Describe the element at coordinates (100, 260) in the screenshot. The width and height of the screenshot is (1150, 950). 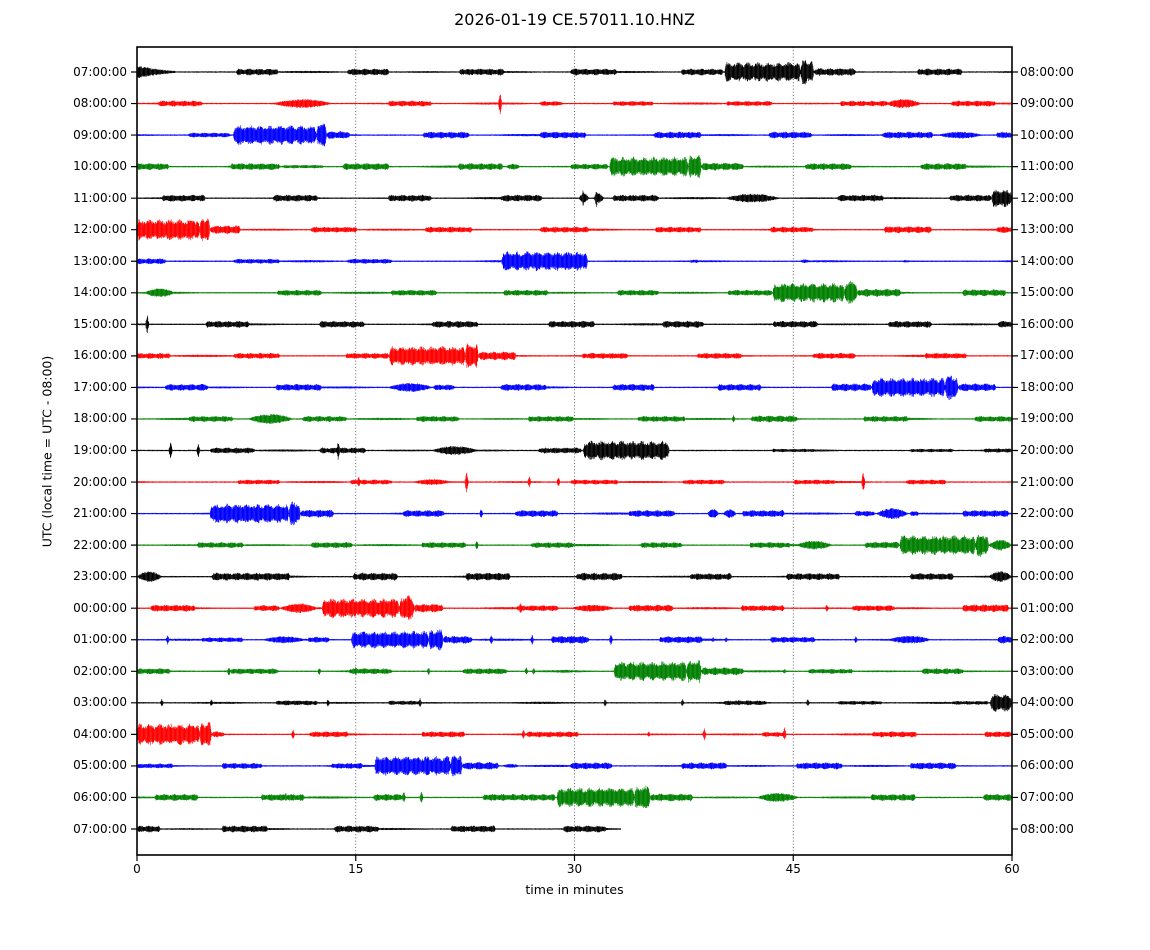
I see `left-time-label: 13:00:00` at that location.